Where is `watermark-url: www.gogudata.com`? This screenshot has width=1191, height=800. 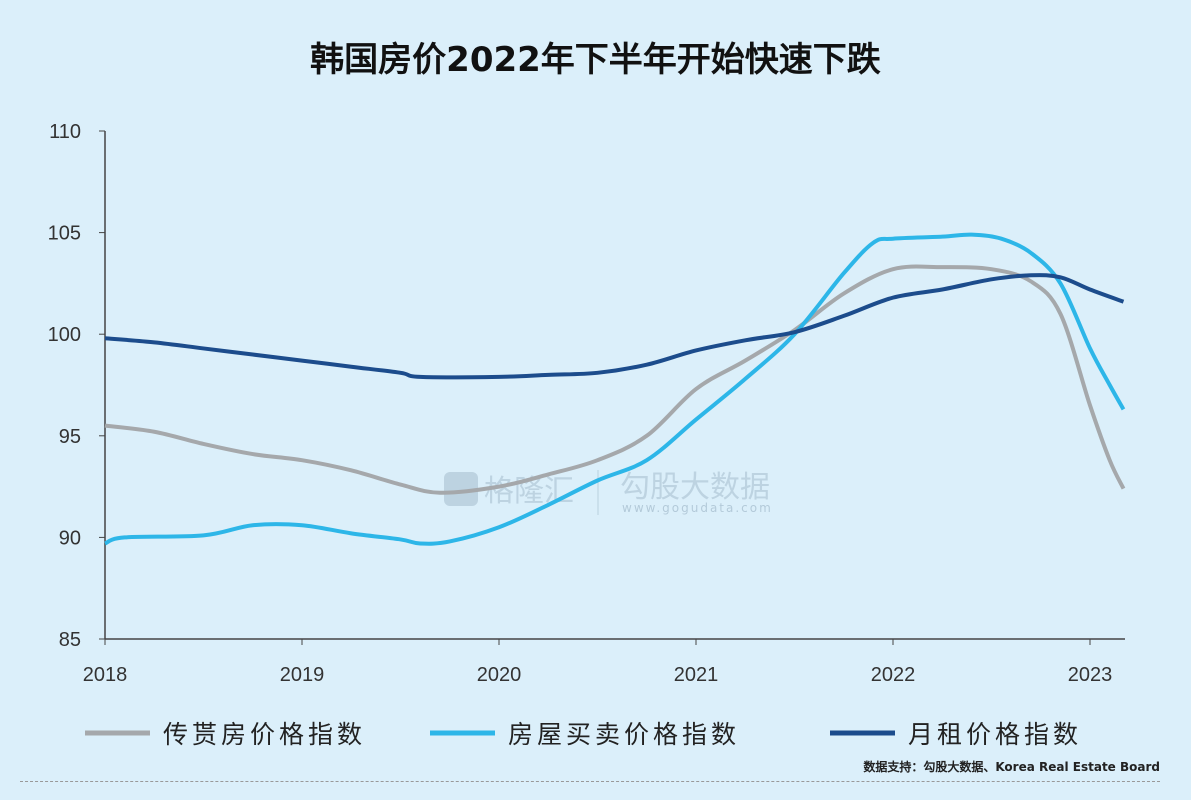
watermark-url: www.gogudata.com is located at coordinates (697, 508).